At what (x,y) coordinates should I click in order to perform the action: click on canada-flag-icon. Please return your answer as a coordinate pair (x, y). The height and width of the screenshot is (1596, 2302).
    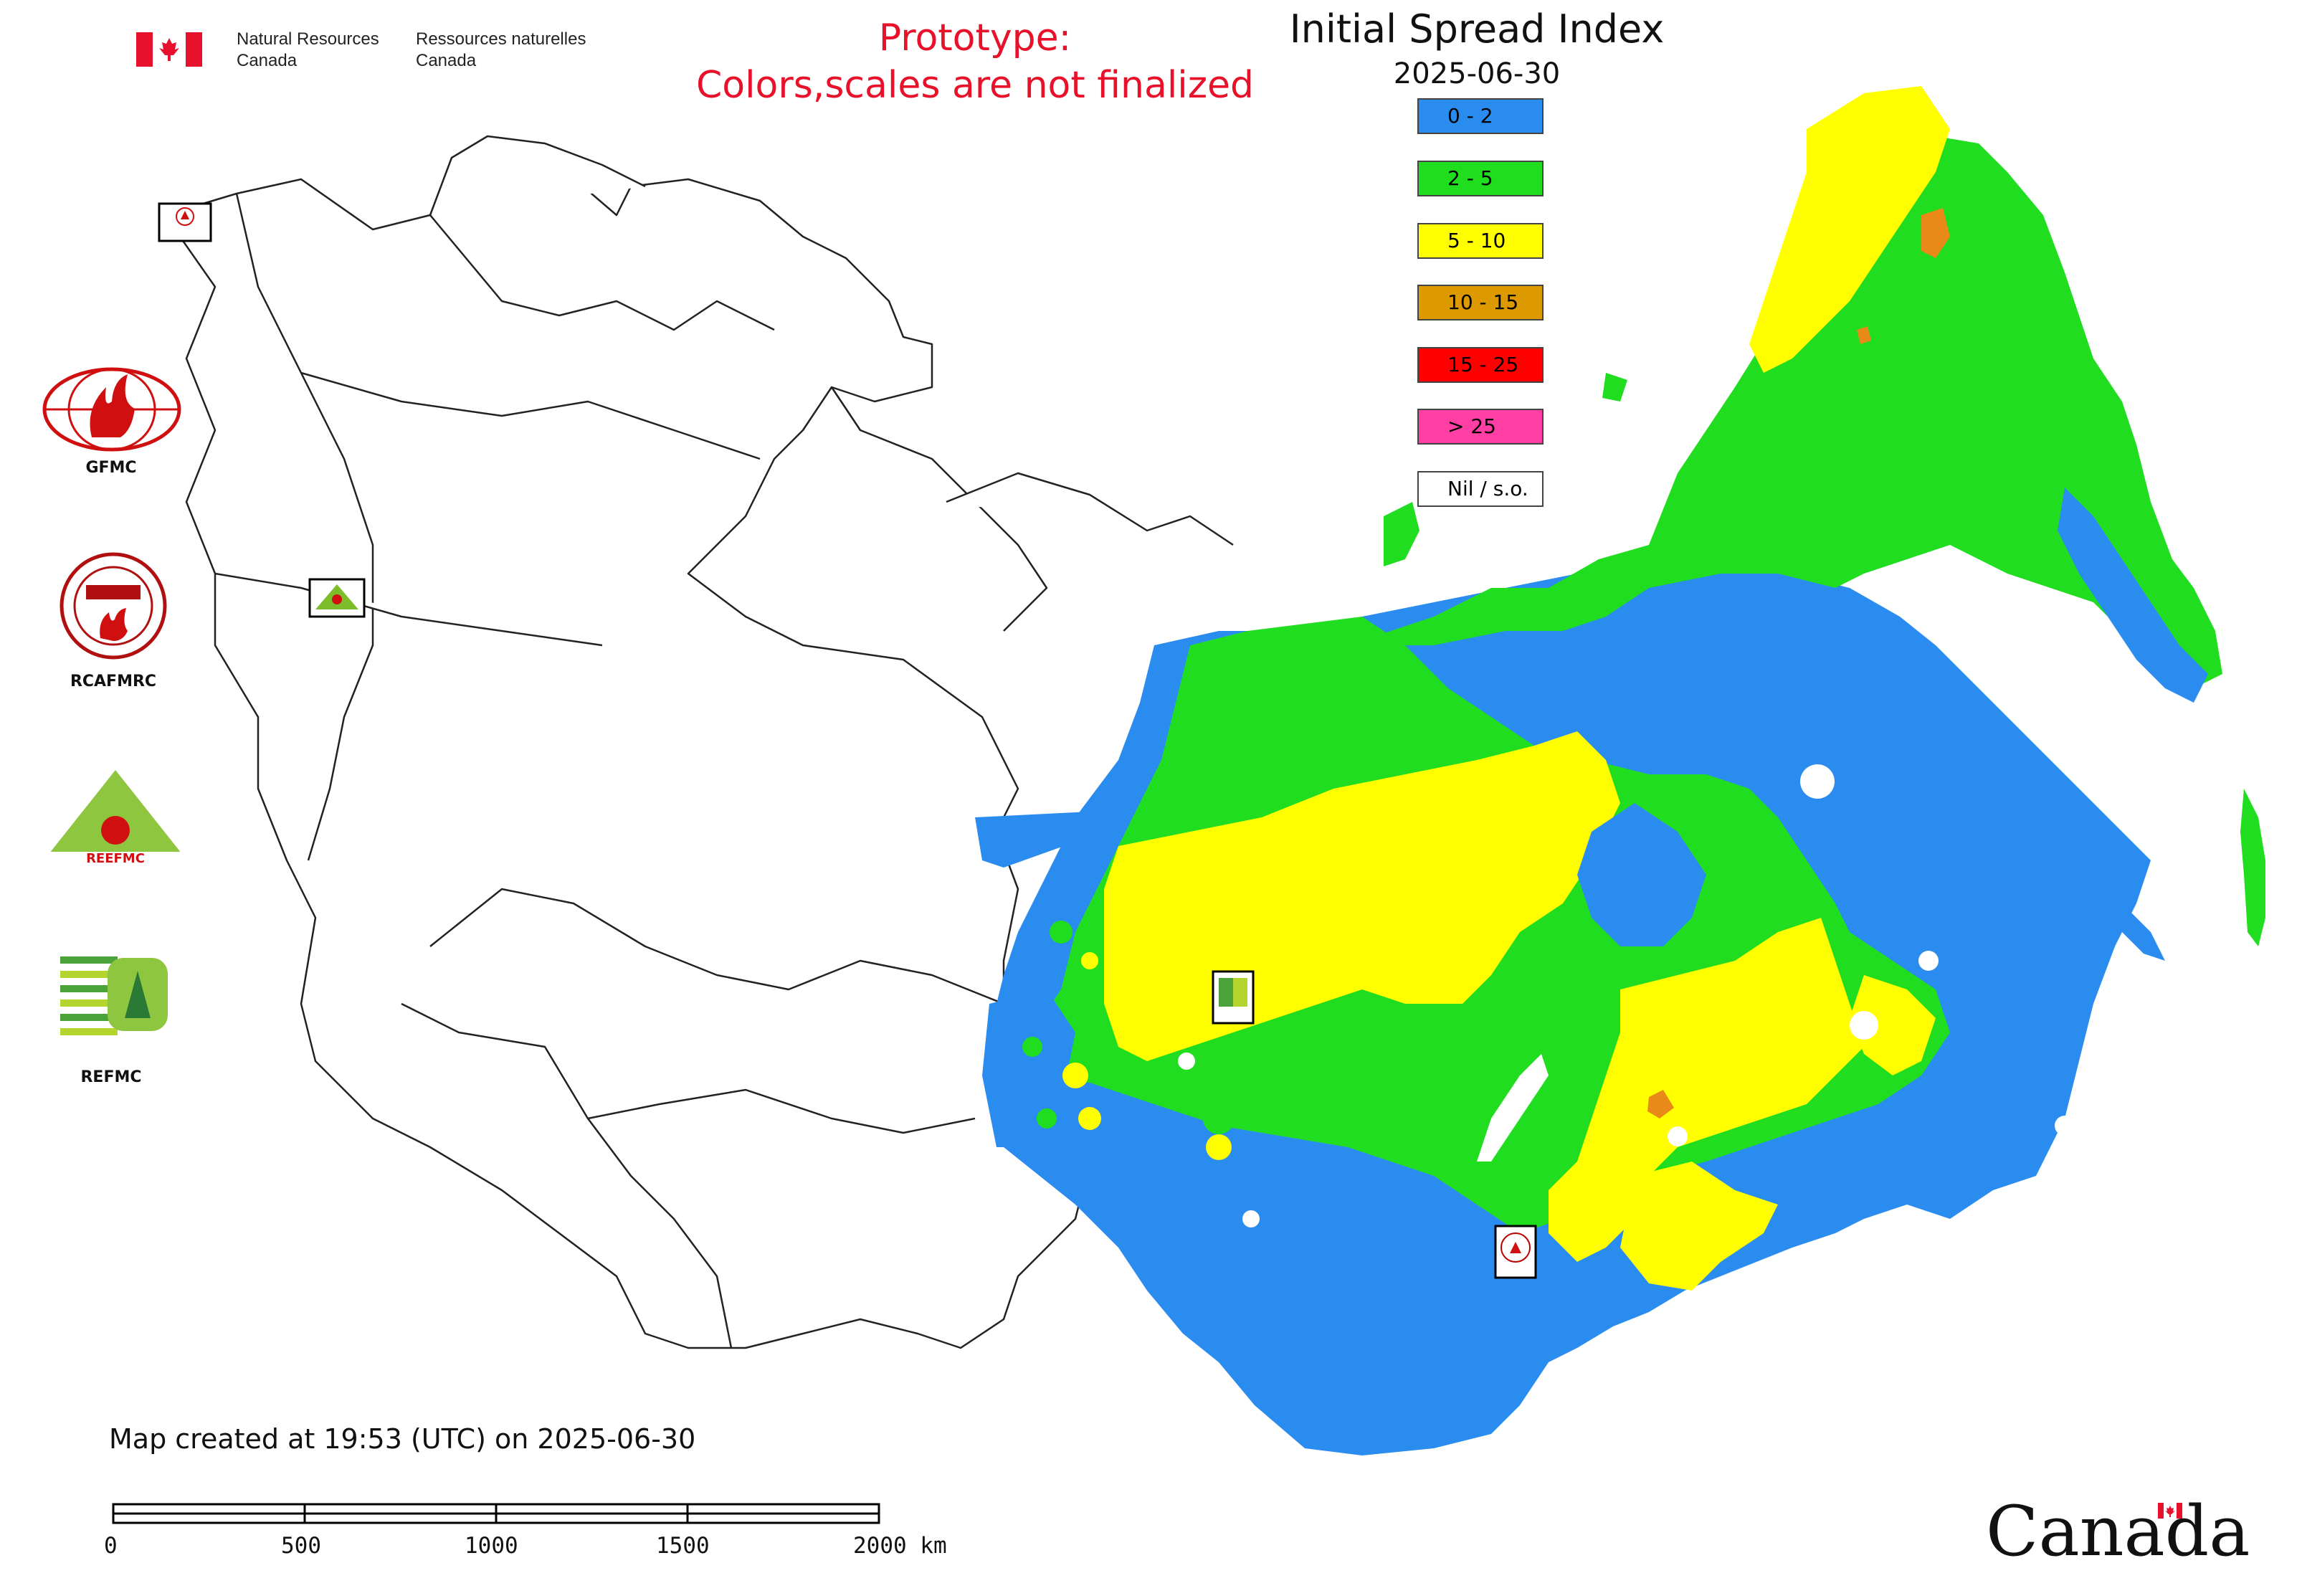
    Looking at the image, I should click on (169, 49).